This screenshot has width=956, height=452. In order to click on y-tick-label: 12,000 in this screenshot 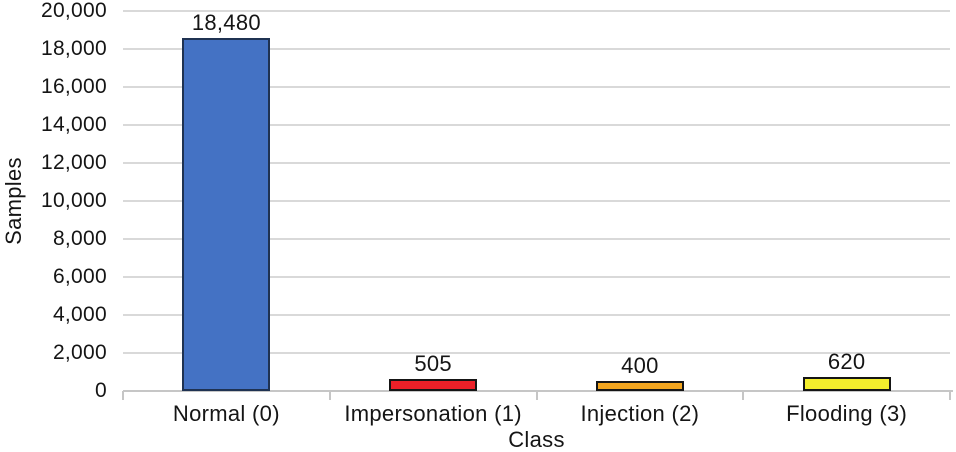, I will do `click(73, 162)`.